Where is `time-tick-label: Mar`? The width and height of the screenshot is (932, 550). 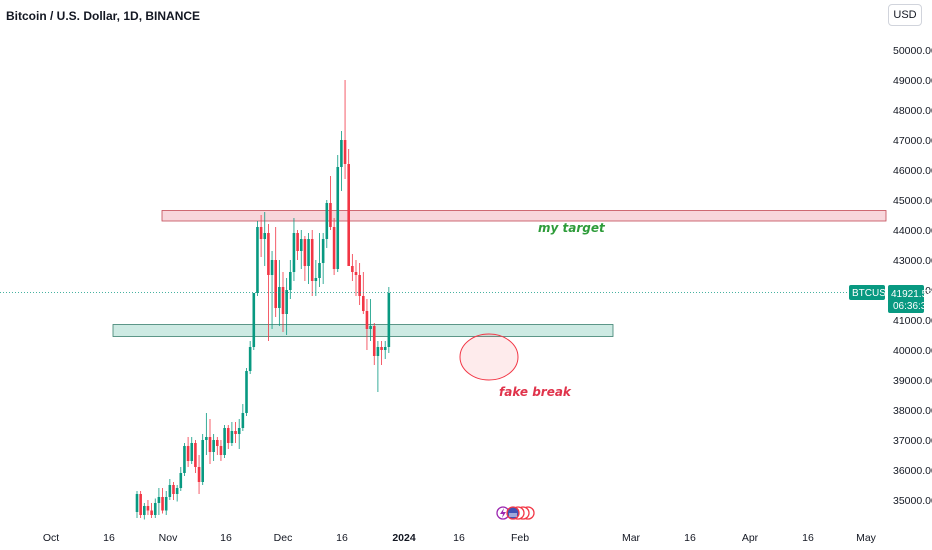
time-tick-label: Mar is located at coordinates (631, 538).